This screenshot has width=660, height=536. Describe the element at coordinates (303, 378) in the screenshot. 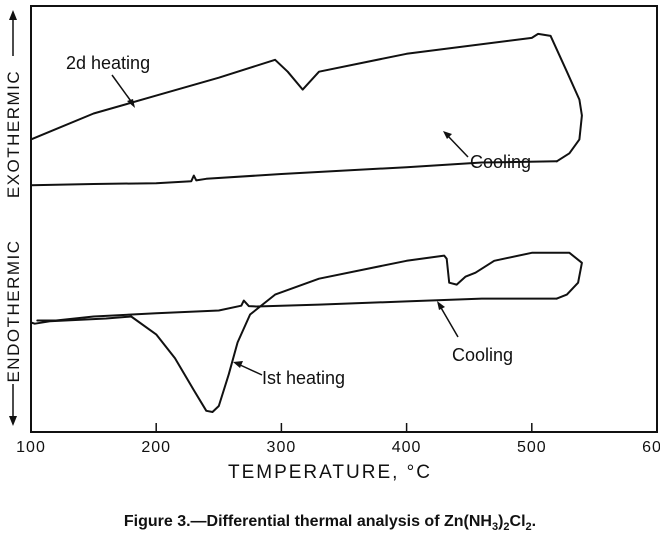

I see `label-1st-heating: Ist heating` at that location.